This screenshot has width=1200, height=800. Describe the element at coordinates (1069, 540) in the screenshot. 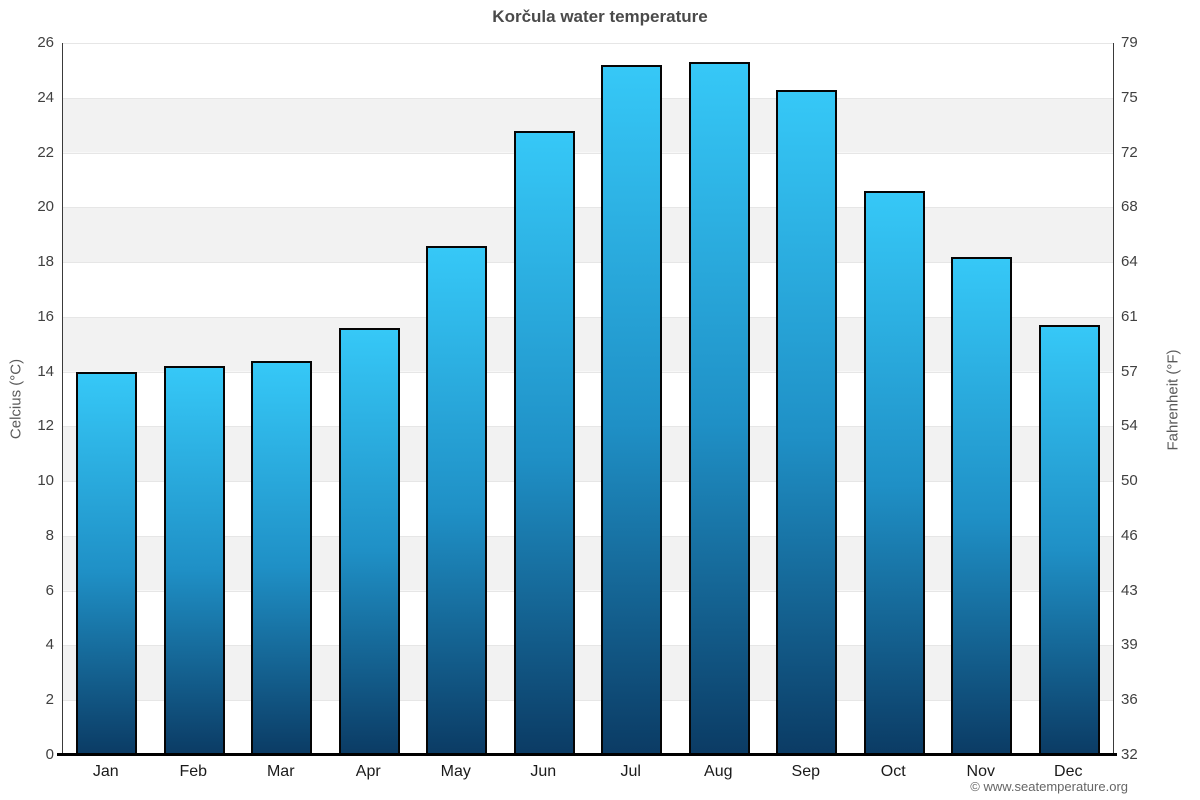

I see `bar-dec` at that location.